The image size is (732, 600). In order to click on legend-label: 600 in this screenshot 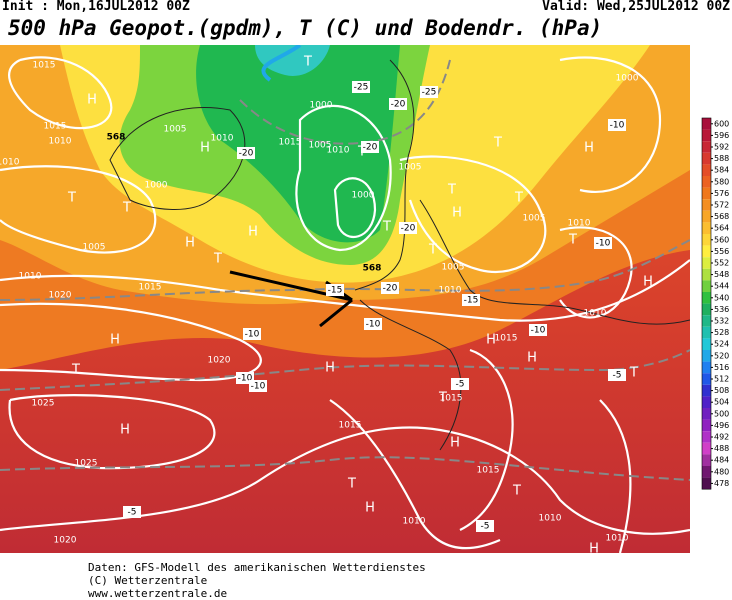, I will do `click(721, 123)`.